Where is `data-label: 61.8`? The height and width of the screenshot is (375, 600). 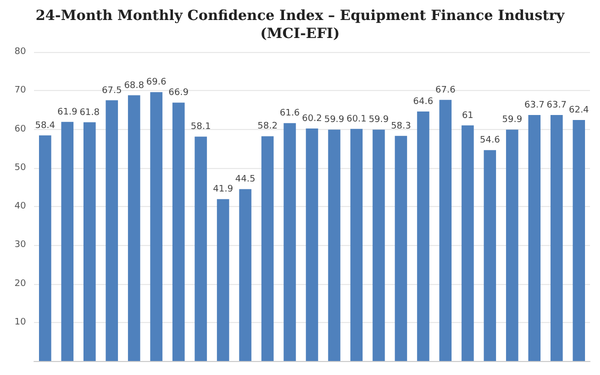 data-label: 61.8 is located at coordinates (90, 113).